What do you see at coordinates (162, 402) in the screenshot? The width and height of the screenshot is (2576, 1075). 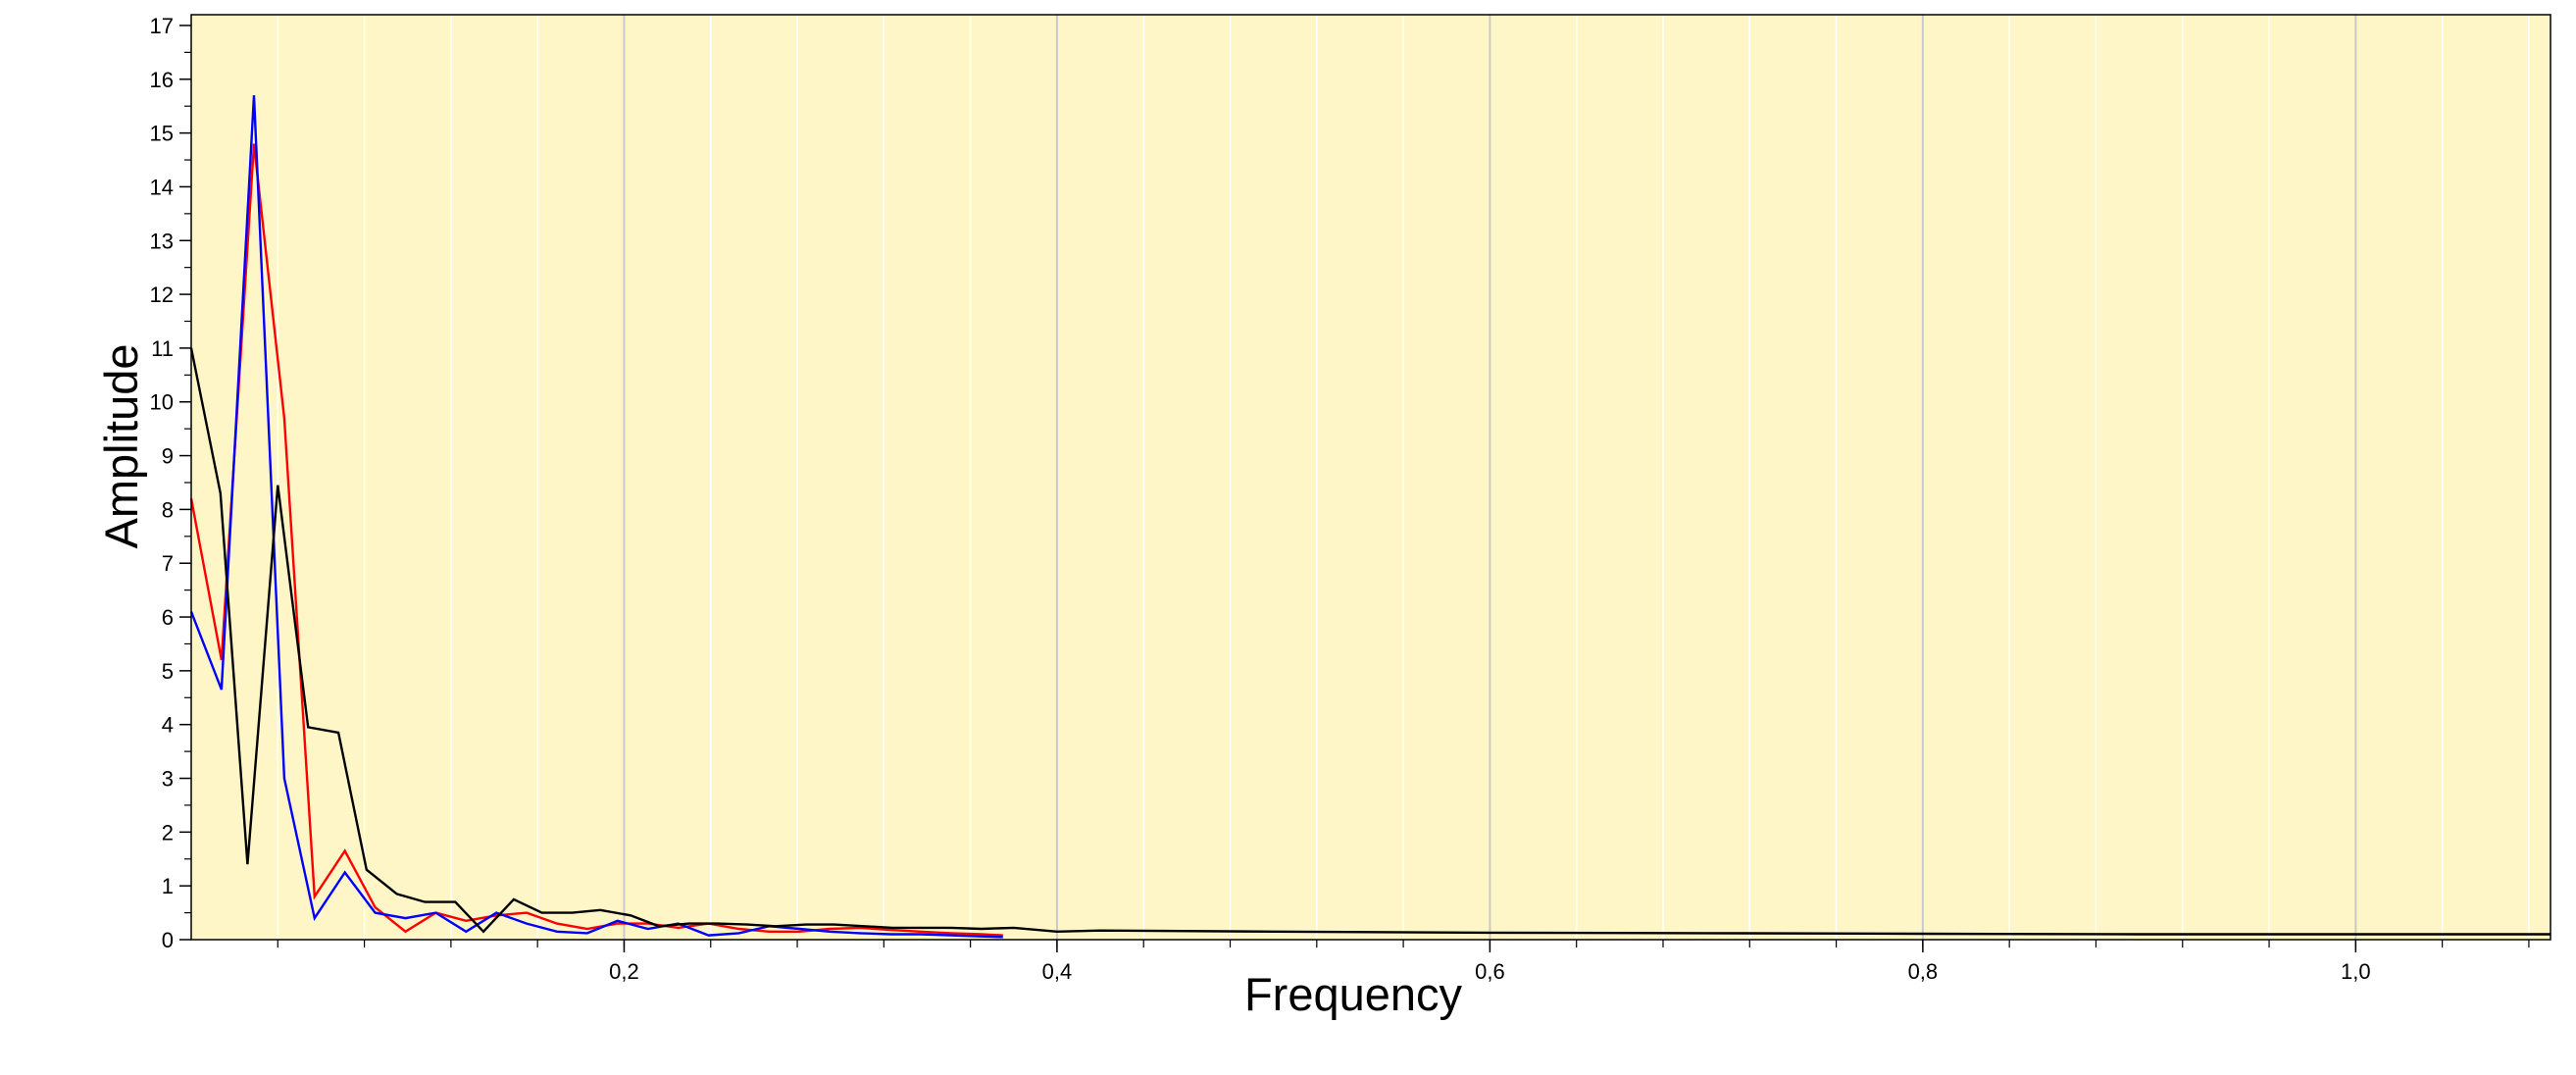 I see `y-tick-label: 10` at bounding box center [162, 402].